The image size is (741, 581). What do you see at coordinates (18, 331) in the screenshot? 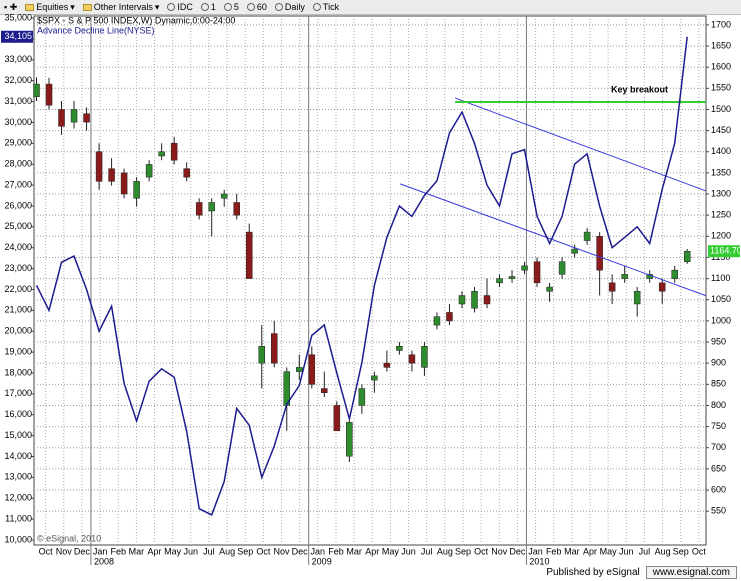
I see `y-tick-label: 20,000` at bounding box center [18, 331].